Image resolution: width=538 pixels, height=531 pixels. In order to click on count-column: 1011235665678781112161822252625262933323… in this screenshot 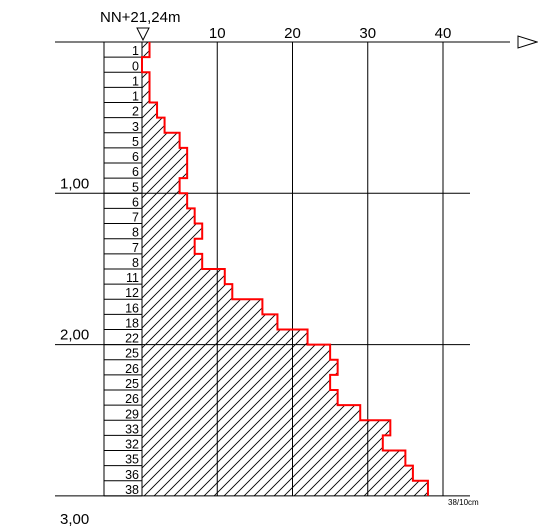, I will do `click(123, 269)`.